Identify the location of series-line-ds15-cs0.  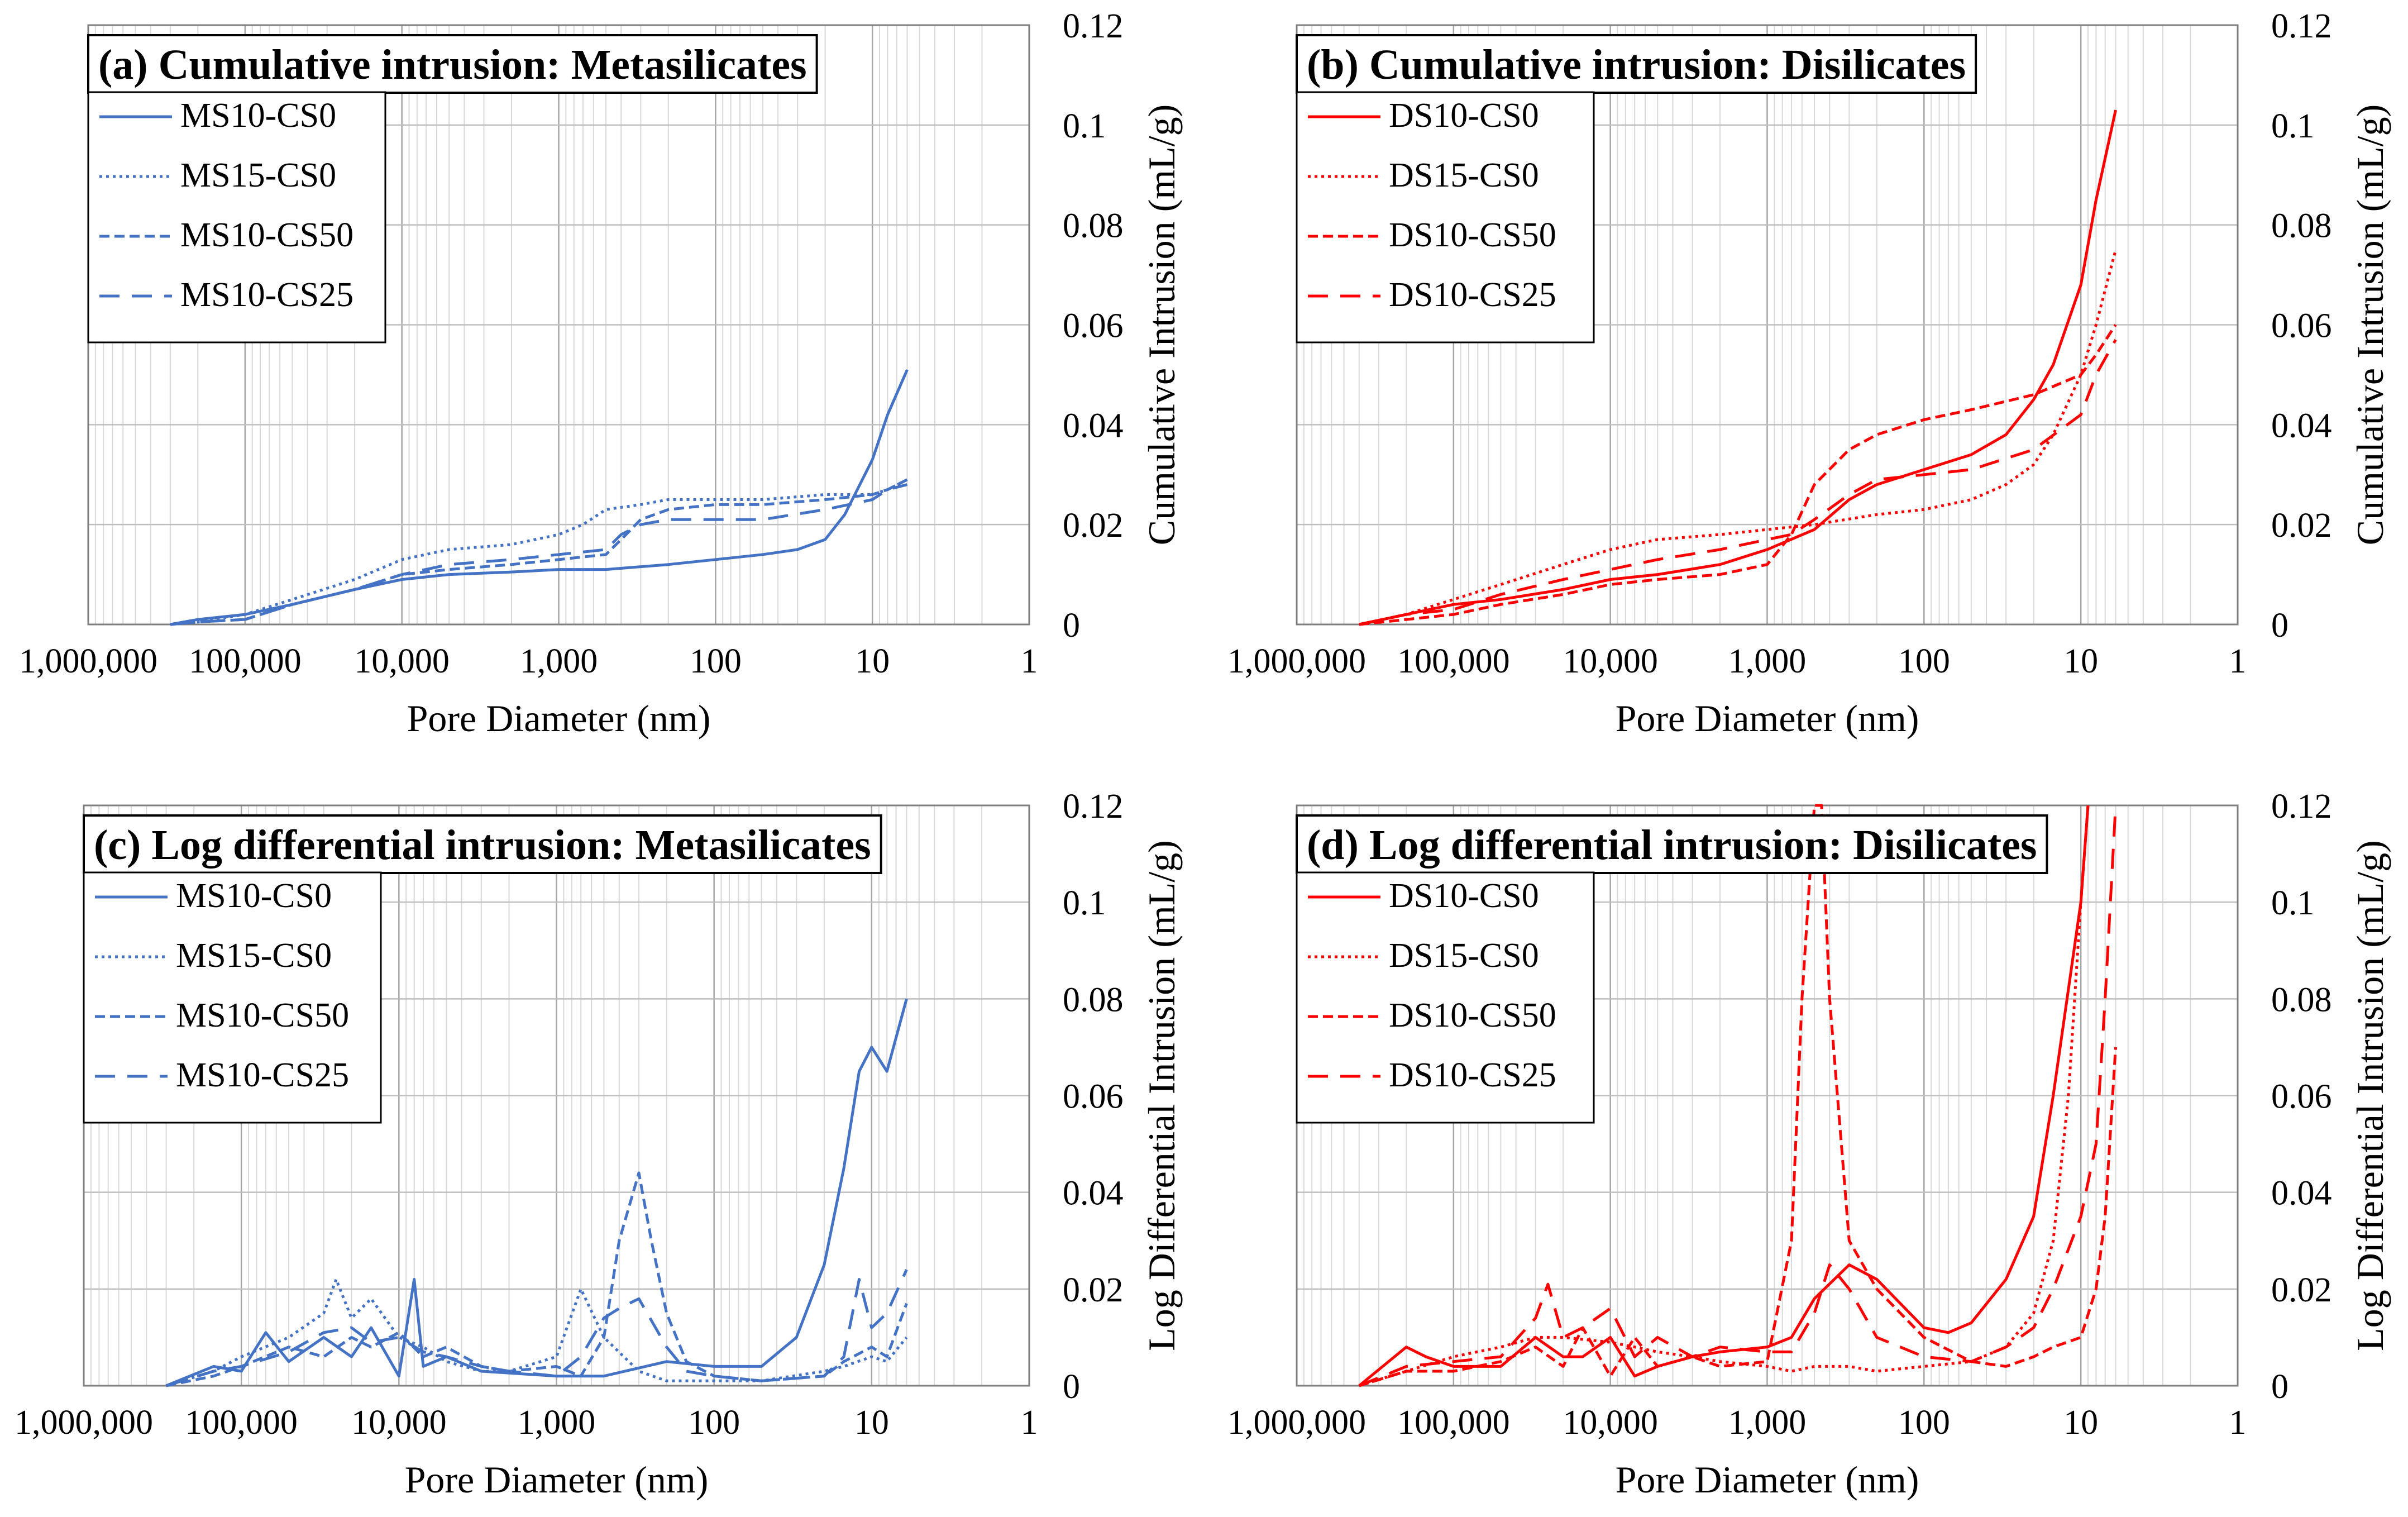
(1724, 1096).